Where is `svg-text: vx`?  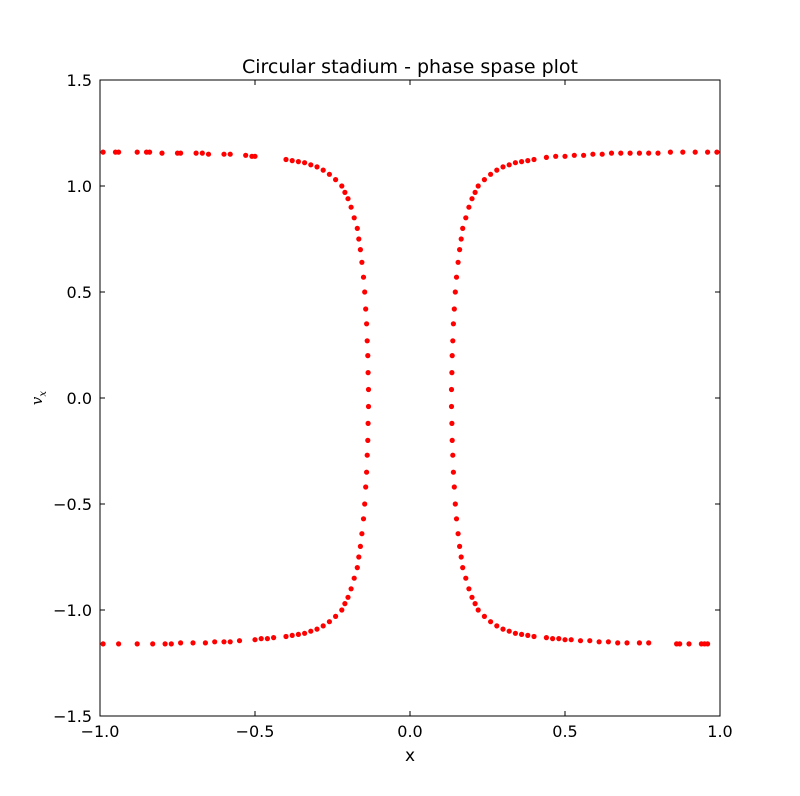
svg-text: vx is located at coordinates (38, 398).